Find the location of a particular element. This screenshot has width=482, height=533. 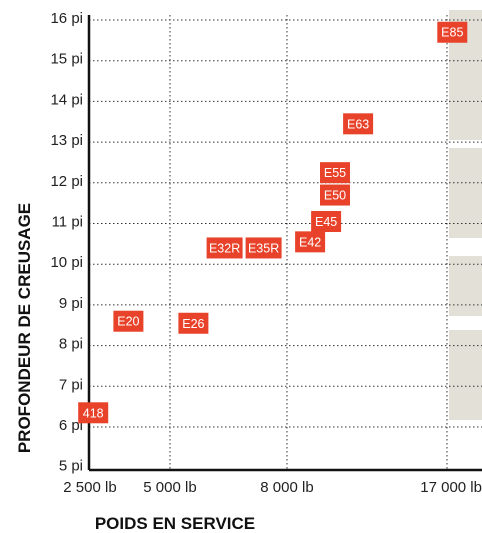

data-point: 418 is located at coordinates (93, 413).